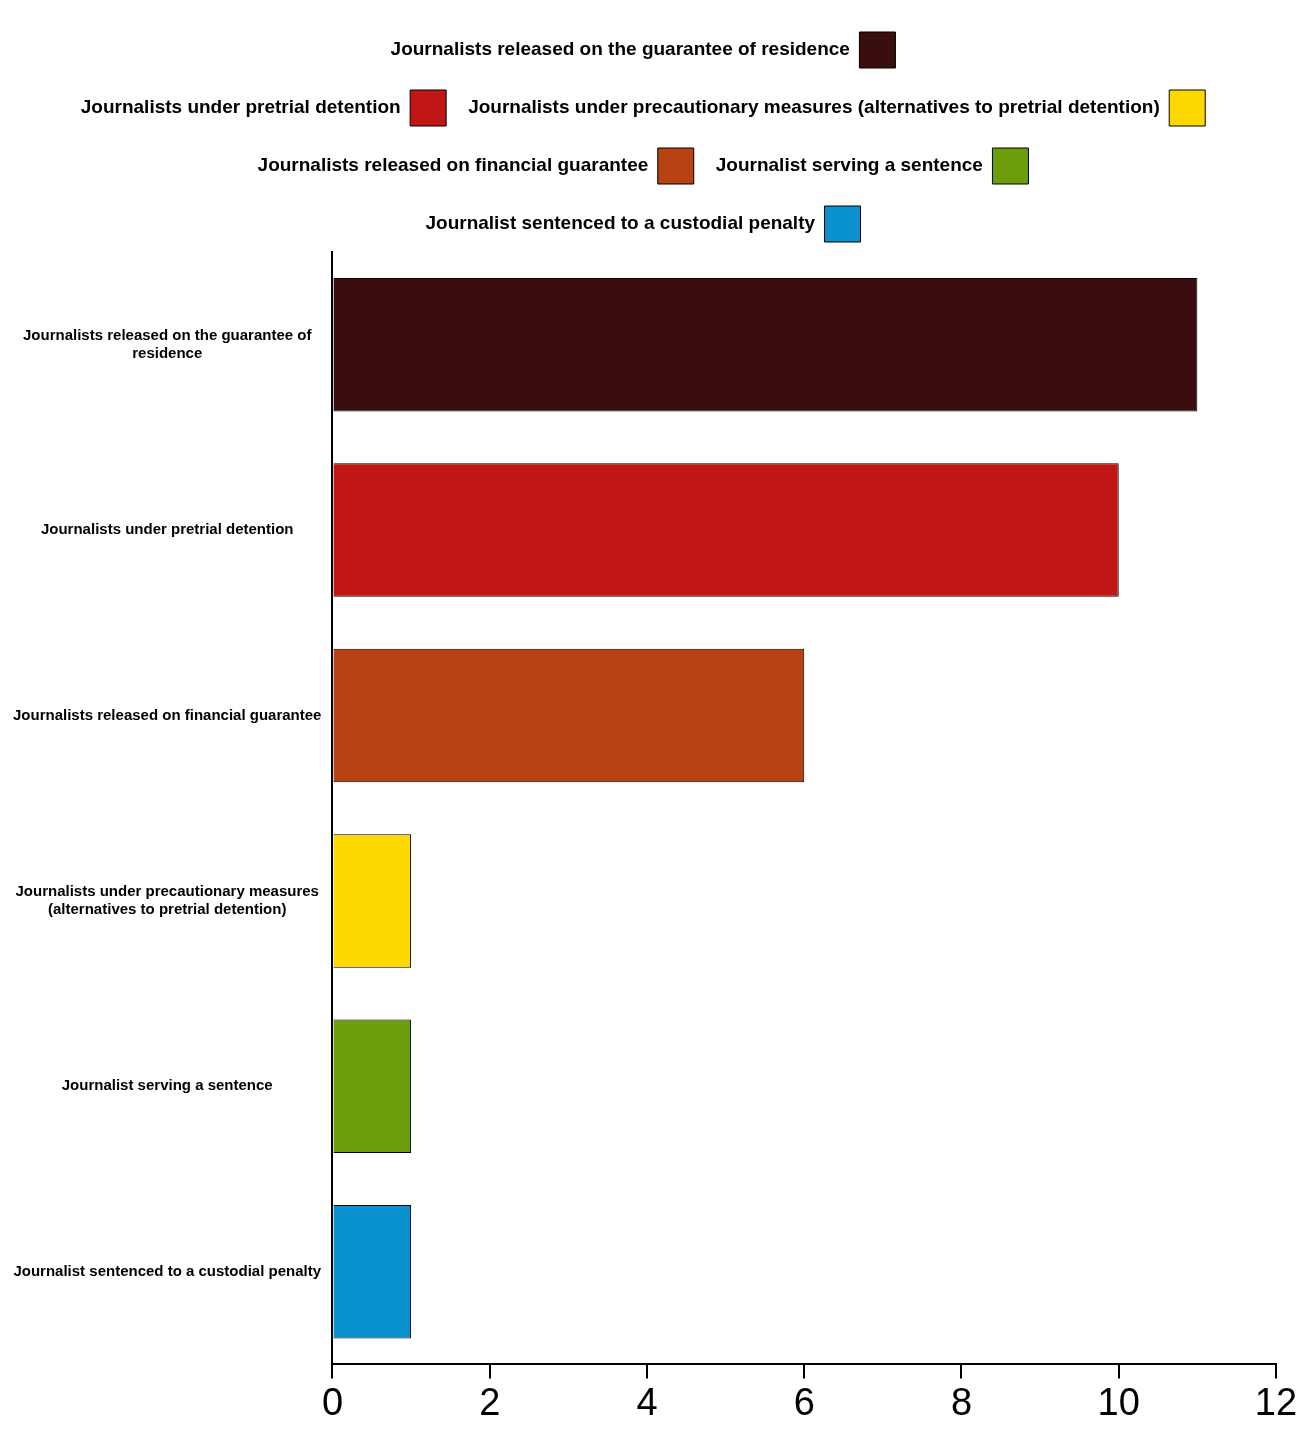 The width and height of the screenshot is (1306, 1445). What do you see at coordinates (647, 1401) in the screenshot?
I see `x-tick-label: 4` at bounding box center [647, 1401].